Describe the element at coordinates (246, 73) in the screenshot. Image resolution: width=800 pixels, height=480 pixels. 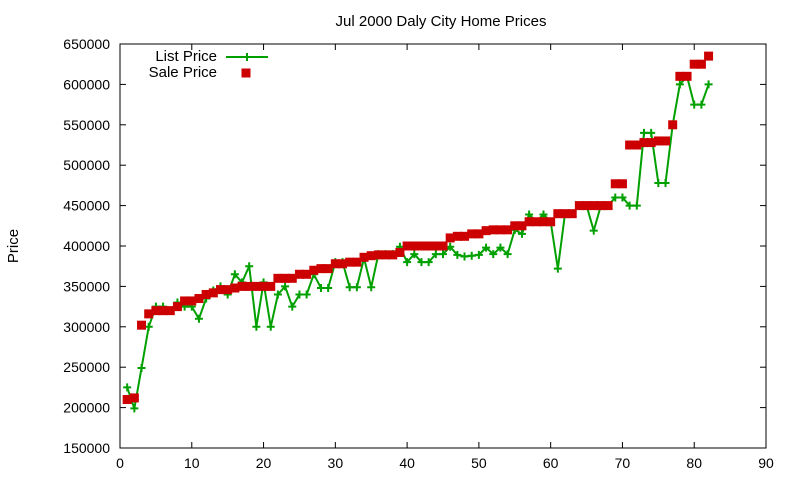
I see `legend-swatch-marker` at that location.